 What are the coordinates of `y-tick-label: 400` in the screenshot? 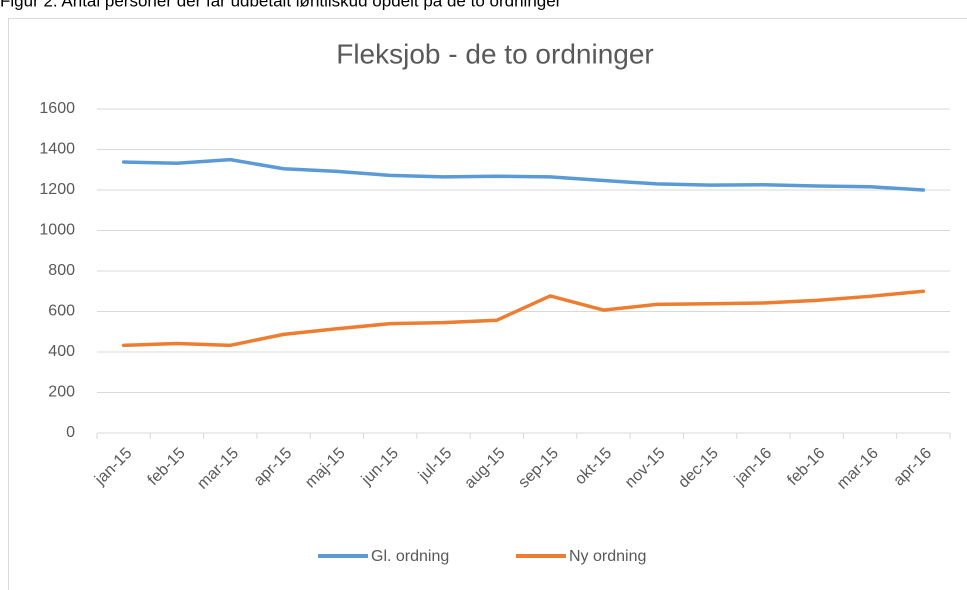 It's located at (61, 351).